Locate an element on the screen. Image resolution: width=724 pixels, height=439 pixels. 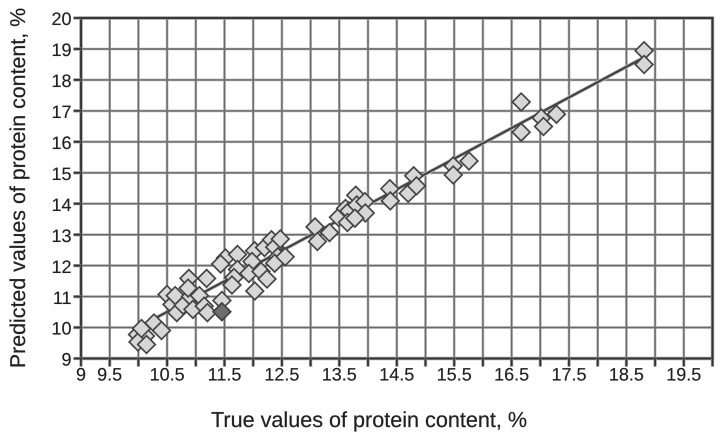
svg-text: 17.5 is located at coordinates (568, 374).